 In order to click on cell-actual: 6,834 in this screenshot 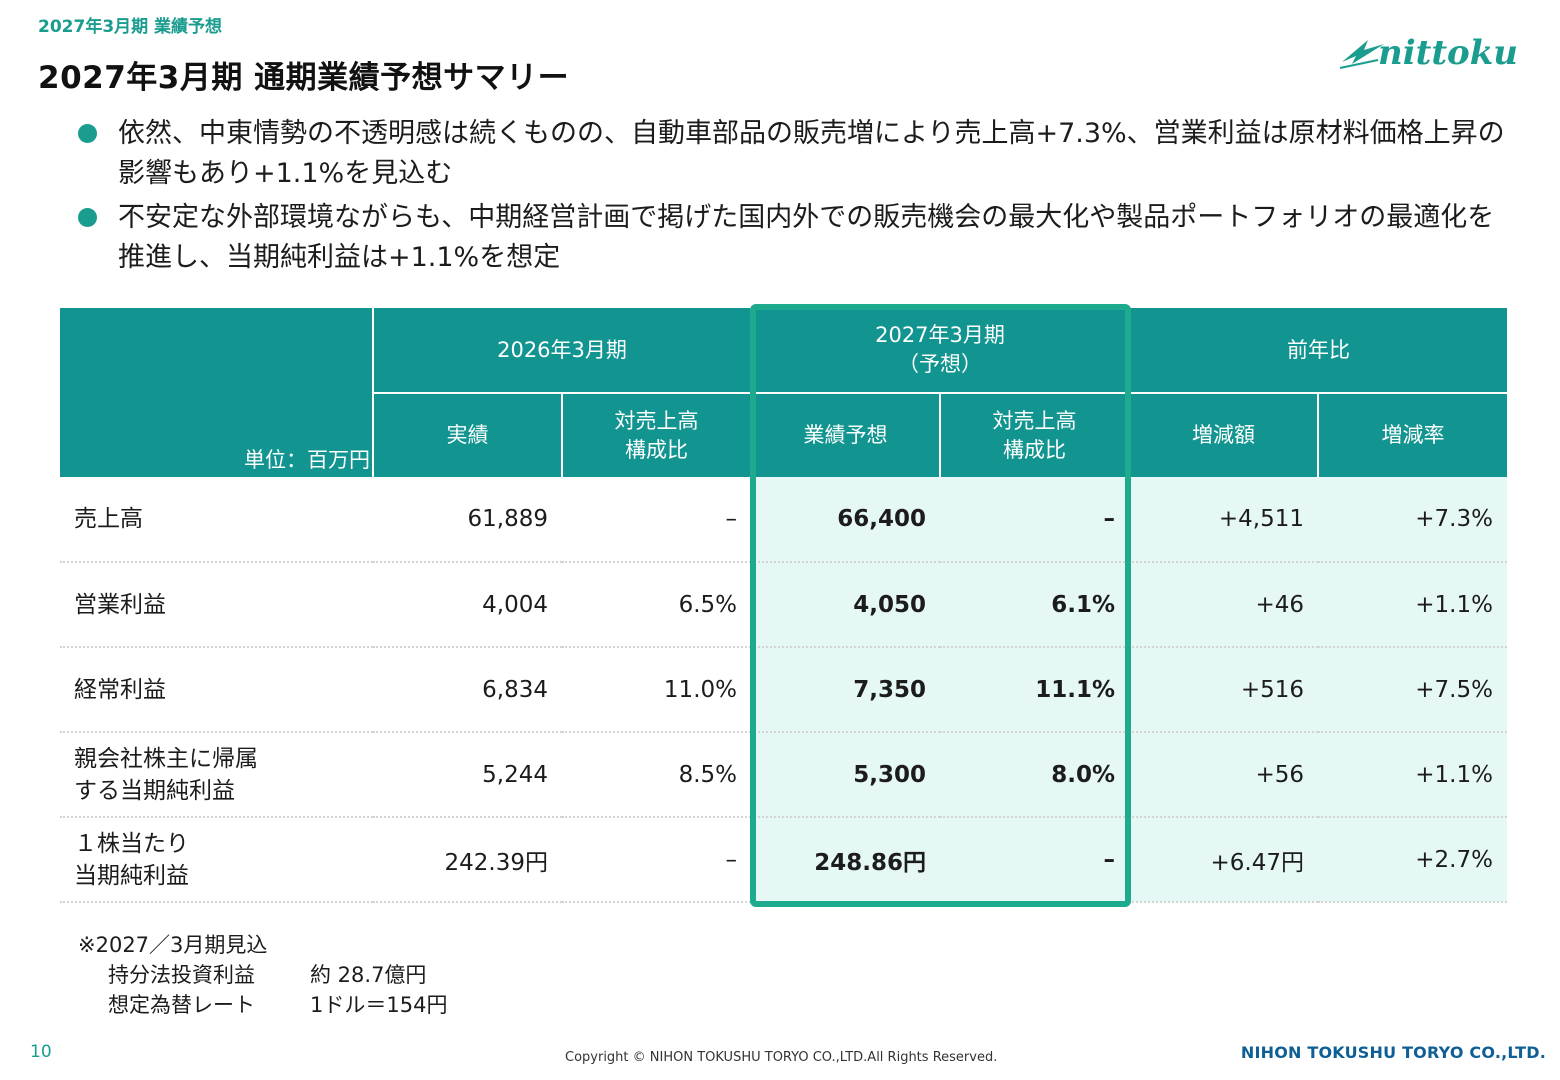, I will do `click(467, 690)`.